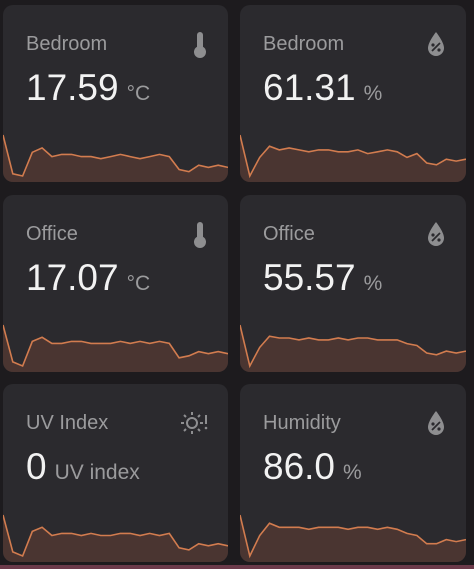 The image size is (474, 569). I want to click on value: 17.59, so click(72, 87).